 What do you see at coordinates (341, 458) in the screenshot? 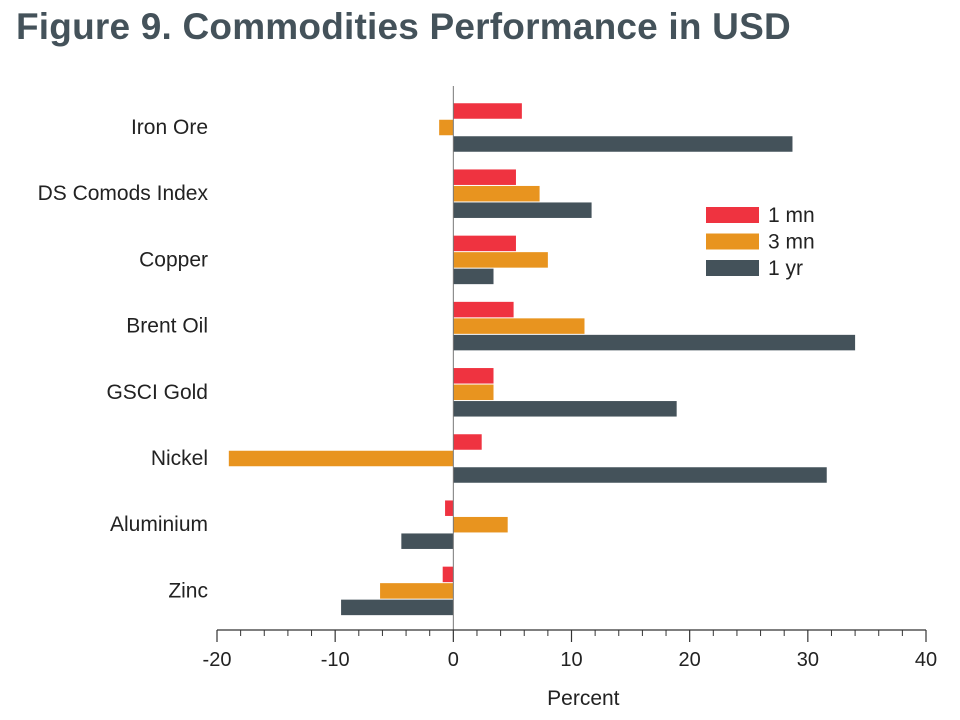
I see `bar-nickel-3mn` at bounding box center [341, 458].